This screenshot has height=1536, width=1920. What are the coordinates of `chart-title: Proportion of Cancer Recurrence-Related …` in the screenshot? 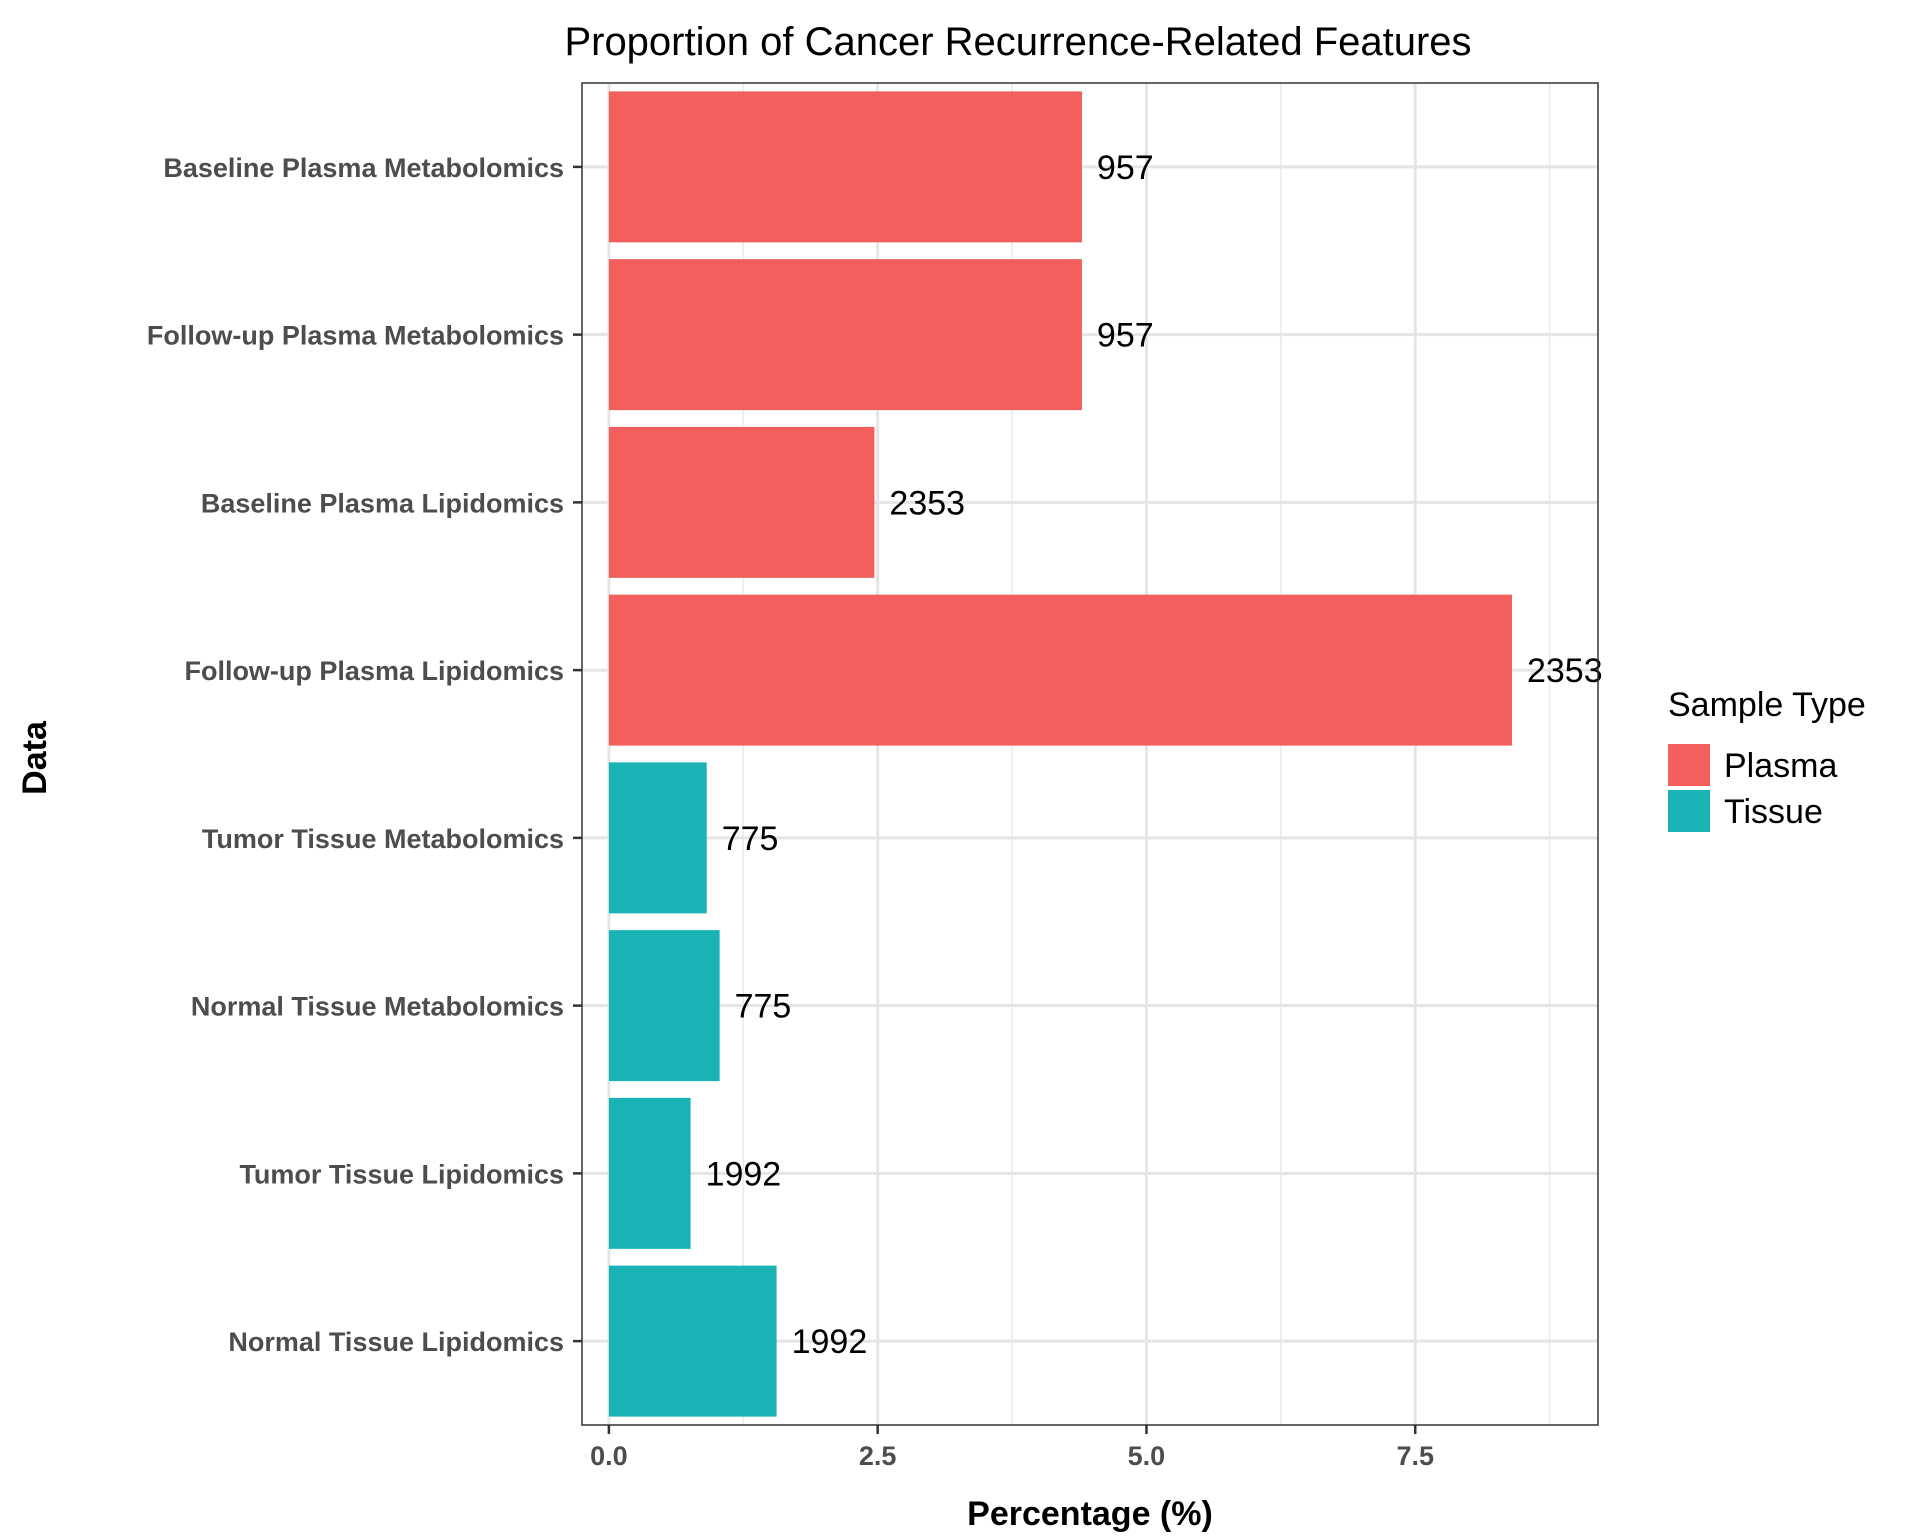 It's located at (1017, 42).